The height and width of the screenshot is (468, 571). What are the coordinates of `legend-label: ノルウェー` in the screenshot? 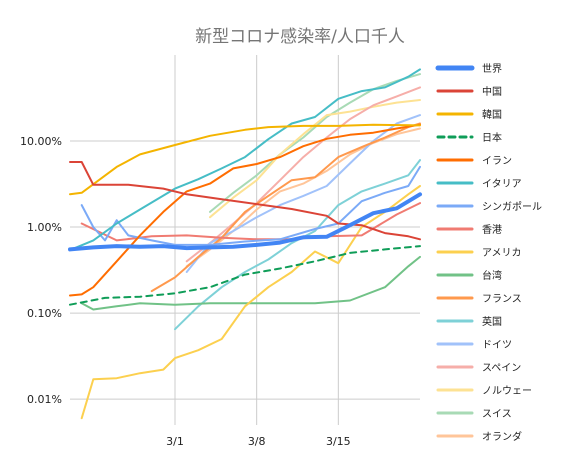 It's located at (507, 391).